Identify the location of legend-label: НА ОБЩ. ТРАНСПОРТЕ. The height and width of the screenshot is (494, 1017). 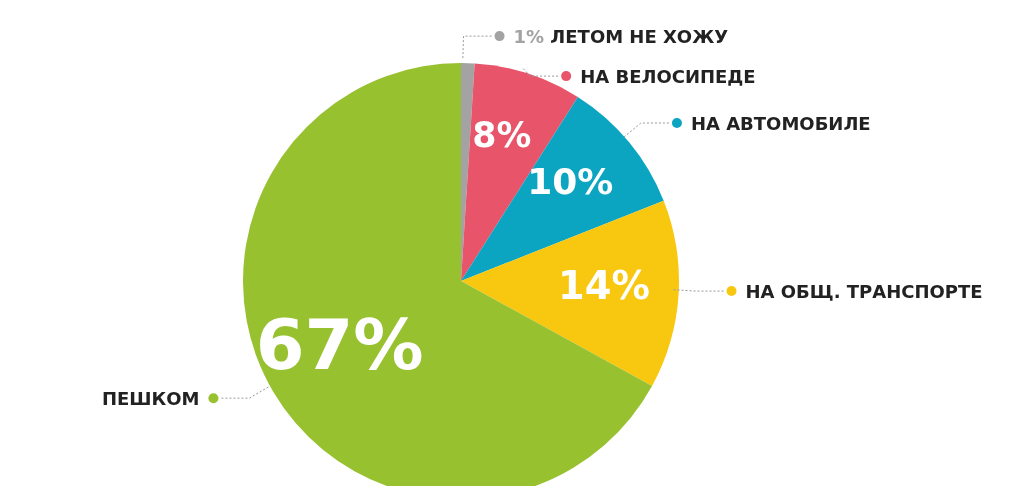
(864, 291).